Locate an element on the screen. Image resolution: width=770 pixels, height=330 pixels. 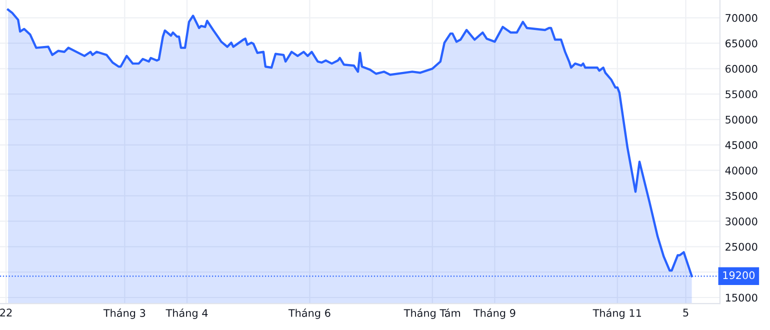
ref-line-label: 19200 is located at coordinates (739, 275).